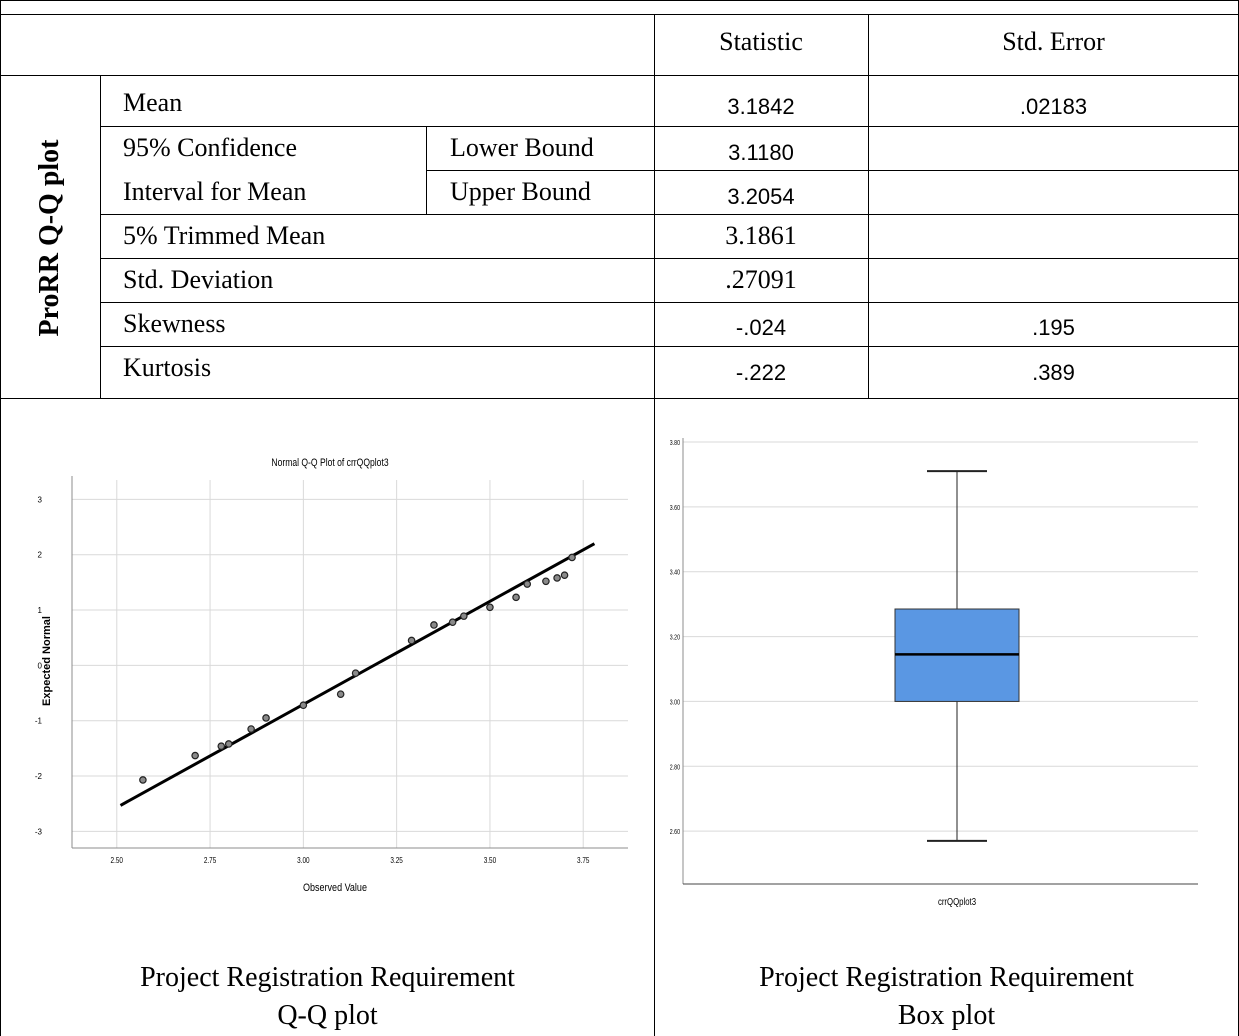 The image size is (1239, 1036). I want to click on qq-x-tick-label: 3.50, so click(490, 860).